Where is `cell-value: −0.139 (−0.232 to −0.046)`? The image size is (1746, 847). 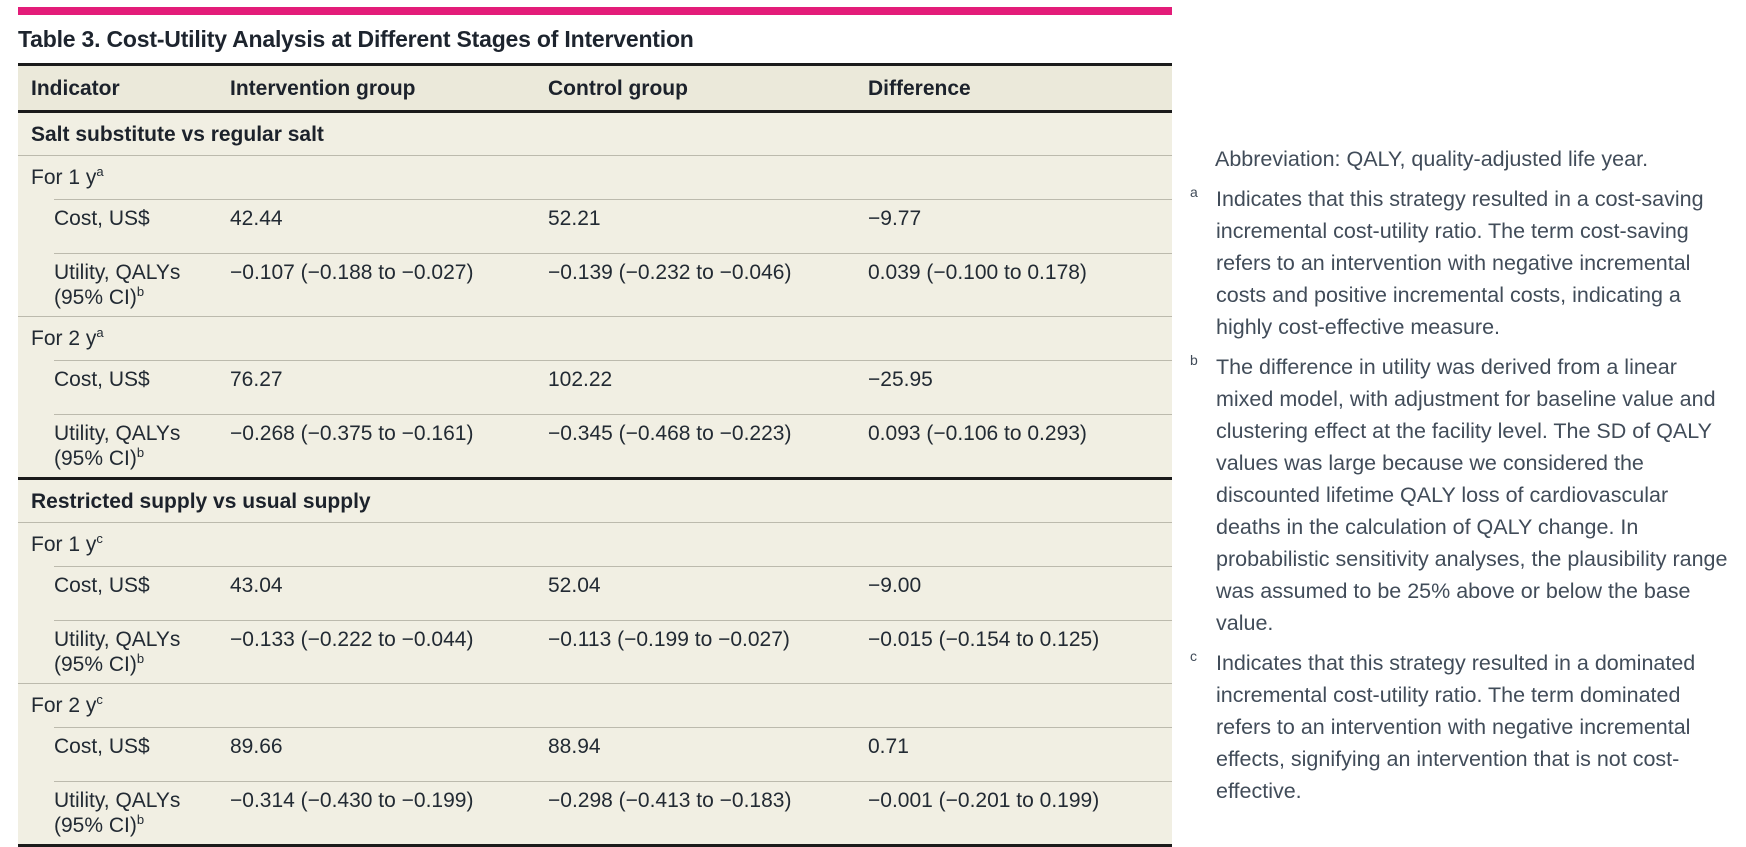
cell-value: −0.139 (−0.232 to −0.046) is located at coordinates (670, 272).